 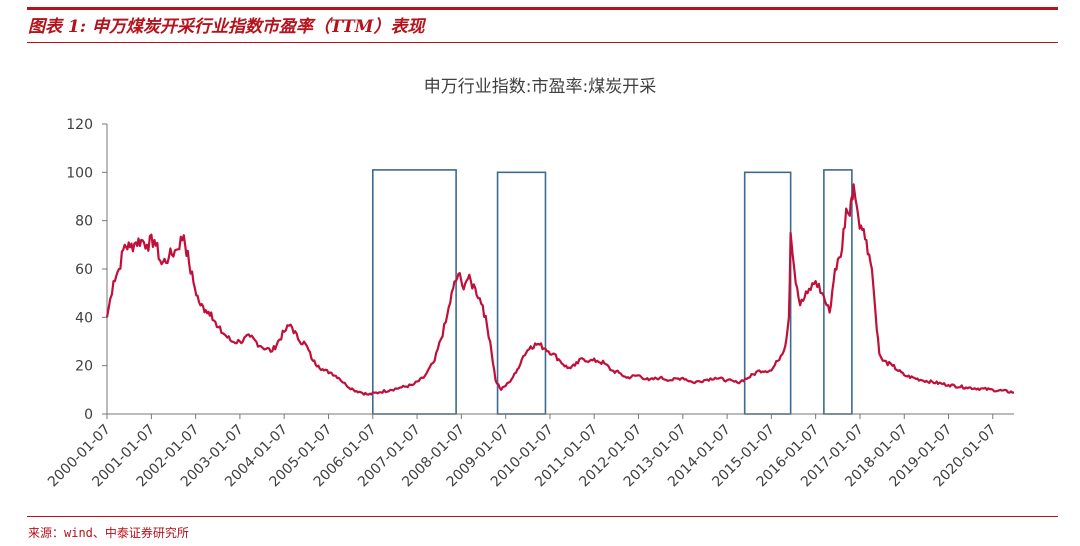 What do you see at coordinates (542, 42) in the screenshot?
I see `header-underline` at bounding box center [542, 42].